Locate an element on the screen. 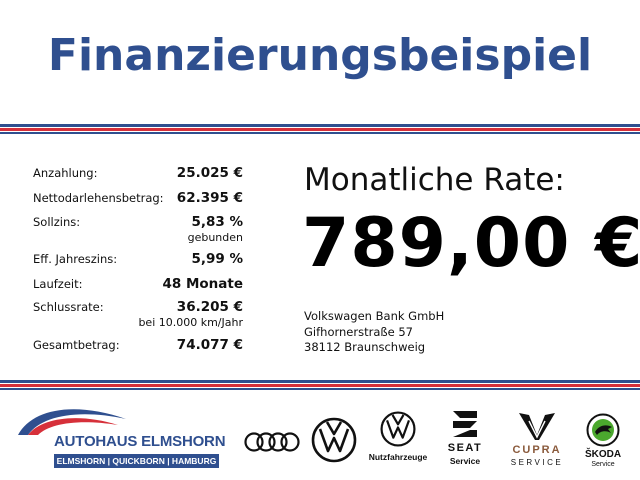 This screenshot has height=480, width=640. skoda-logo: ŠKODA Service is located at coordinates (603, 442).